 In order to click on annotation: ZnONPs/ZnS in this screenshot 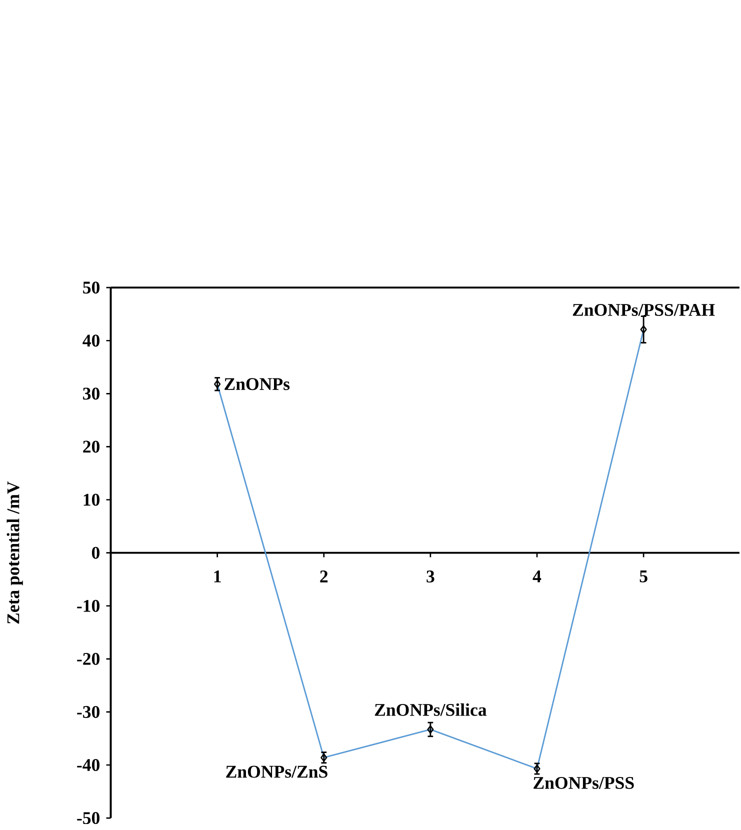, I will do `click(277, 772)`.